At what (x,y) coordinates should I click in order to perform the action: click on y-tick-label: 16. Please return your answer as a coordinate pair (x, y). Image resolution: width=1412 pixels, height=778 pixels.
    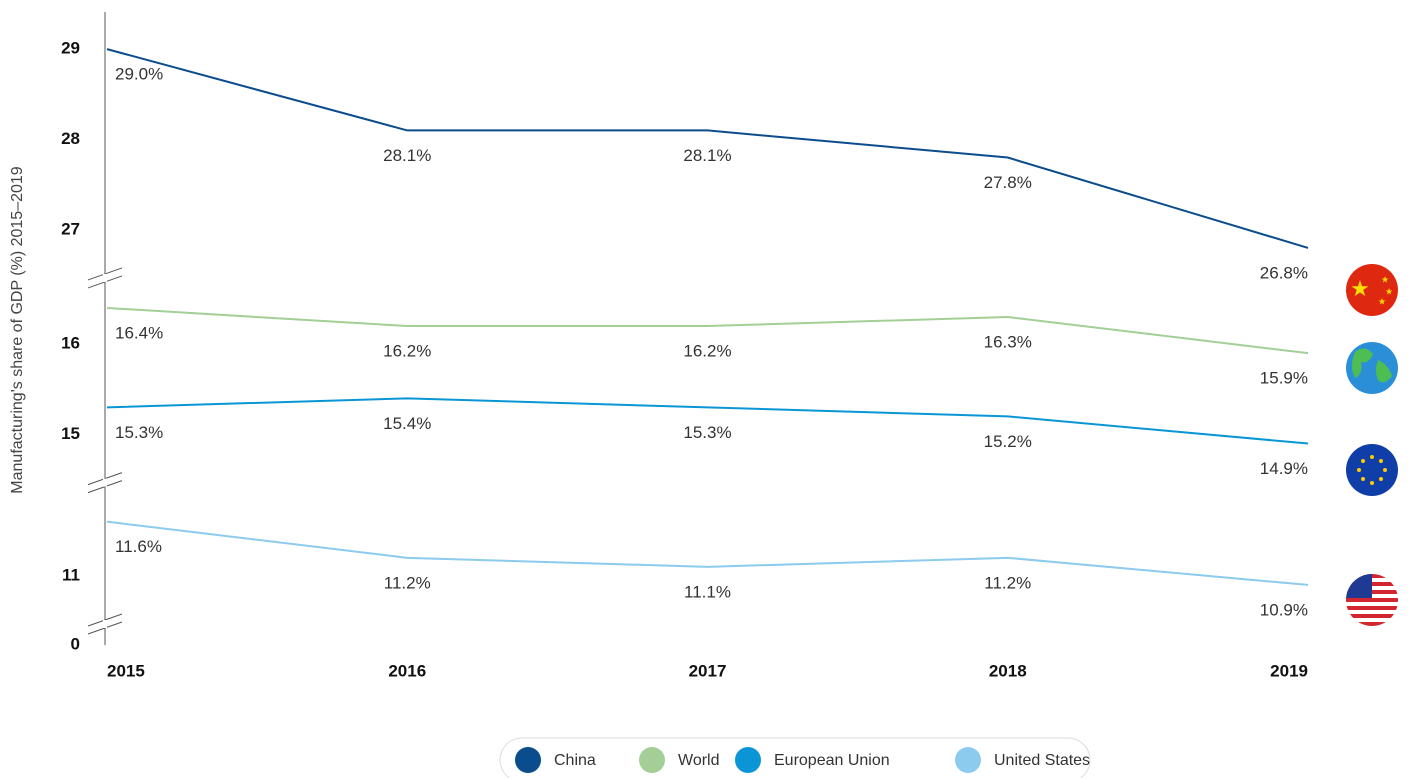
    Looking at the image, I should click on (70, 343).